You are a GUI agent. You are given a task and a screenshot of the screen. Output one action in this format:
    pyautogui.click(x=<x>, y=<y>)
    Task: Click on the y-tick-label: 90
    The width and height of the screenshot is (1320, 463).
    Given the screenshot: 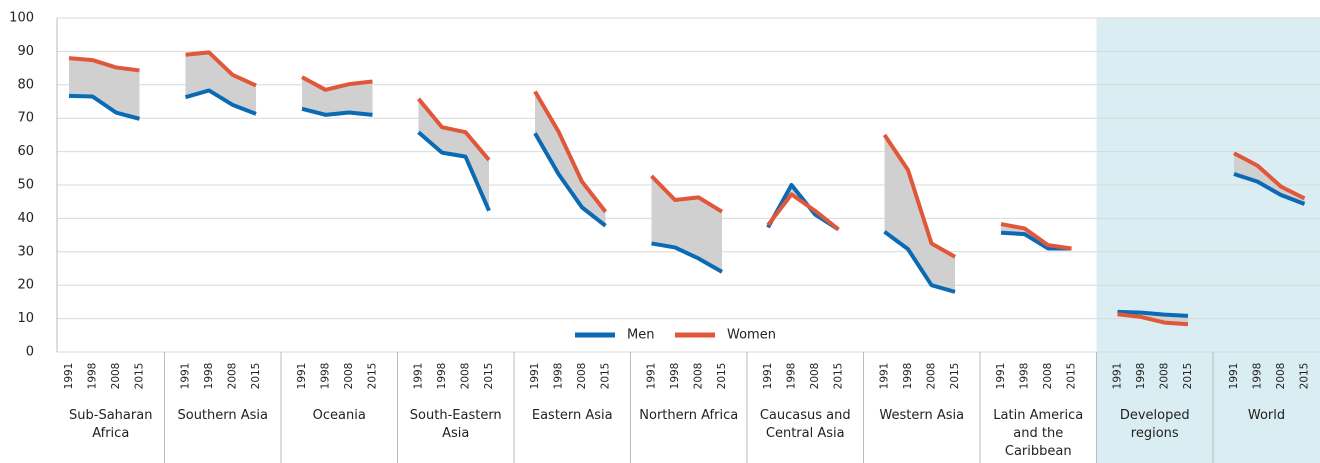 What is the action you would take?
    pyautogui.click(x=25, y=51)
    